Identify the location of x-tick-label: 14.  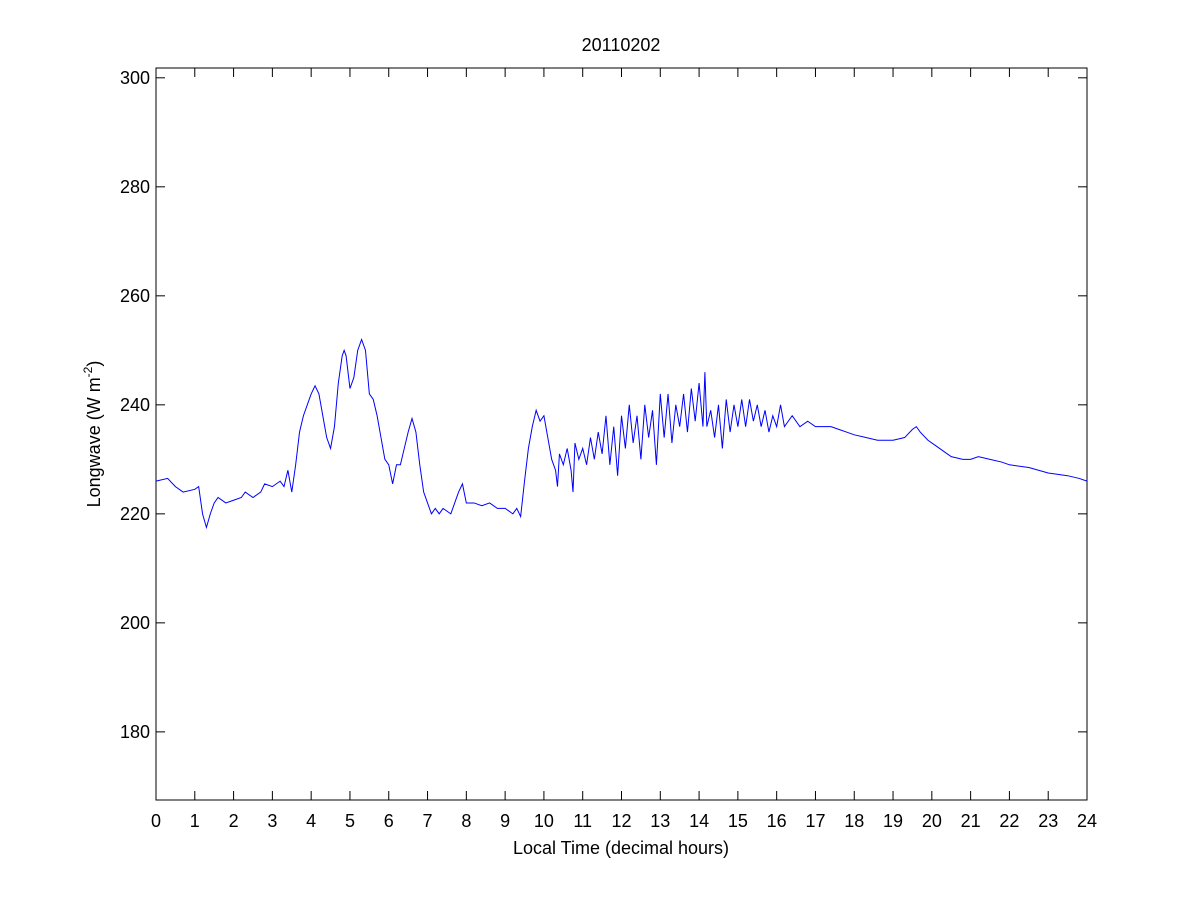
(699, 821).